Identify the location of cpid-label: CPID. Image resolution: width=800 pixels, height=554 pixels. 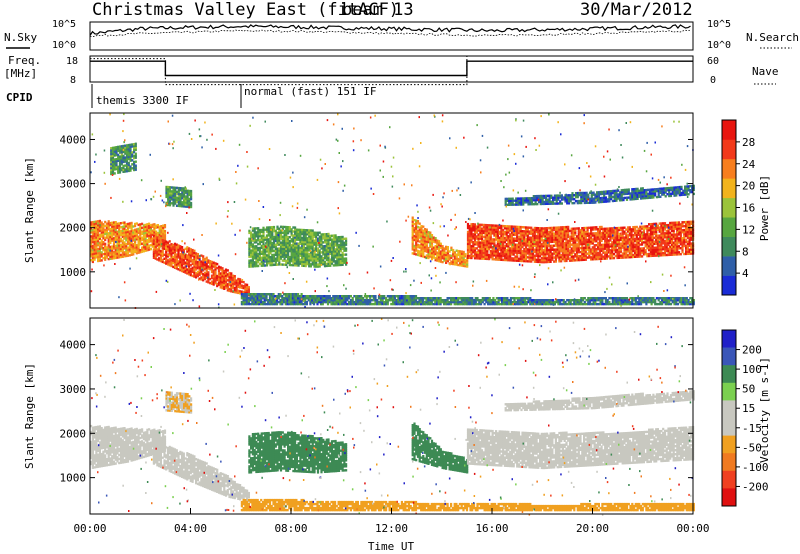
(19, 97).